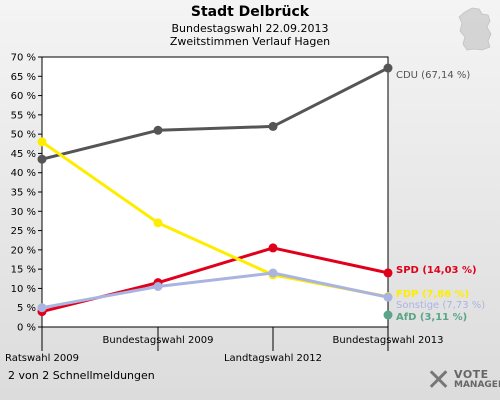 This screenshot has width=500, height=400. I want to click on logo-text: VOTE MANAGER, so click(477, 379).